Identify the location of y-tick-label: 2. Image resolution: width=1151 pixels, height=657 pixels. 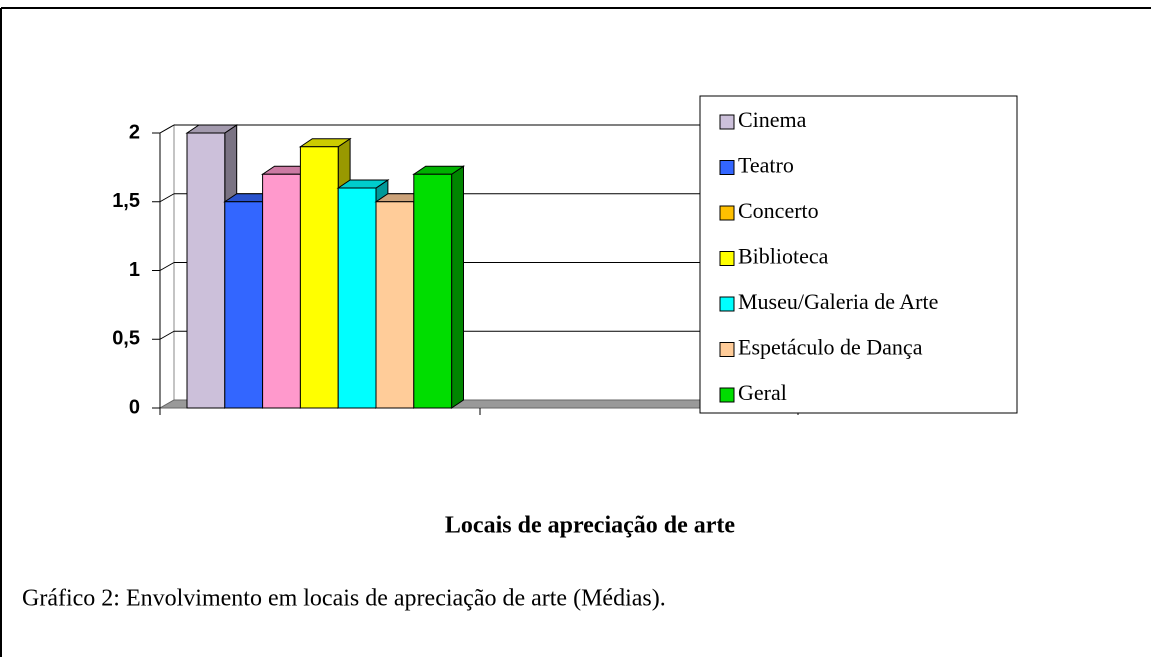
(134, 132).